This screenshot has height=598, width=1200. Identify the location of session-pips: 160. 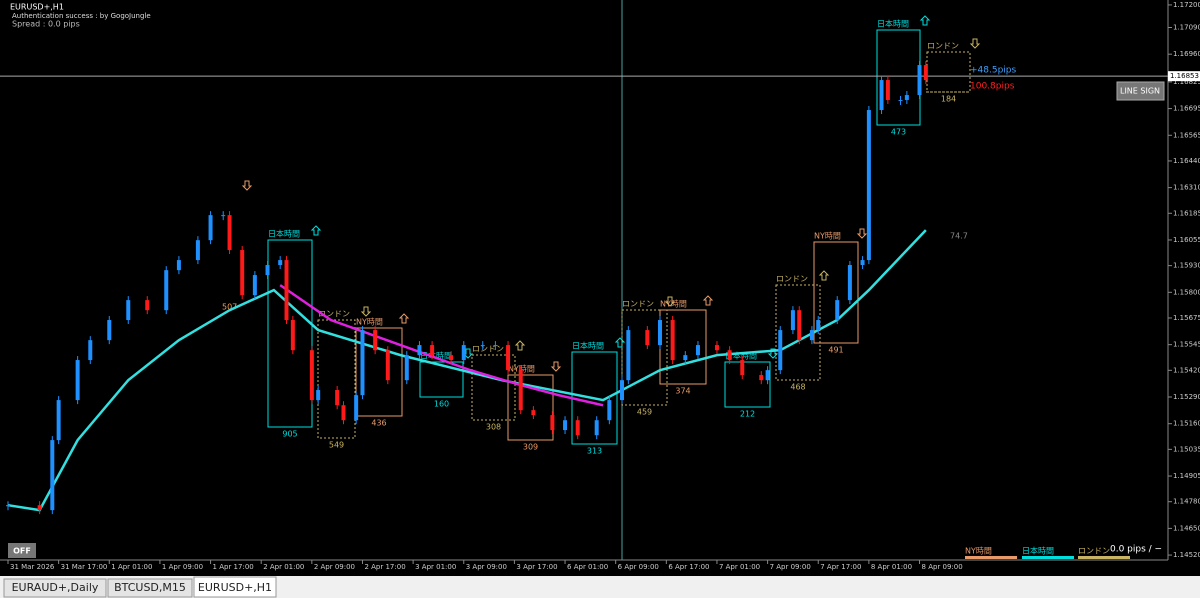
(441, 404).